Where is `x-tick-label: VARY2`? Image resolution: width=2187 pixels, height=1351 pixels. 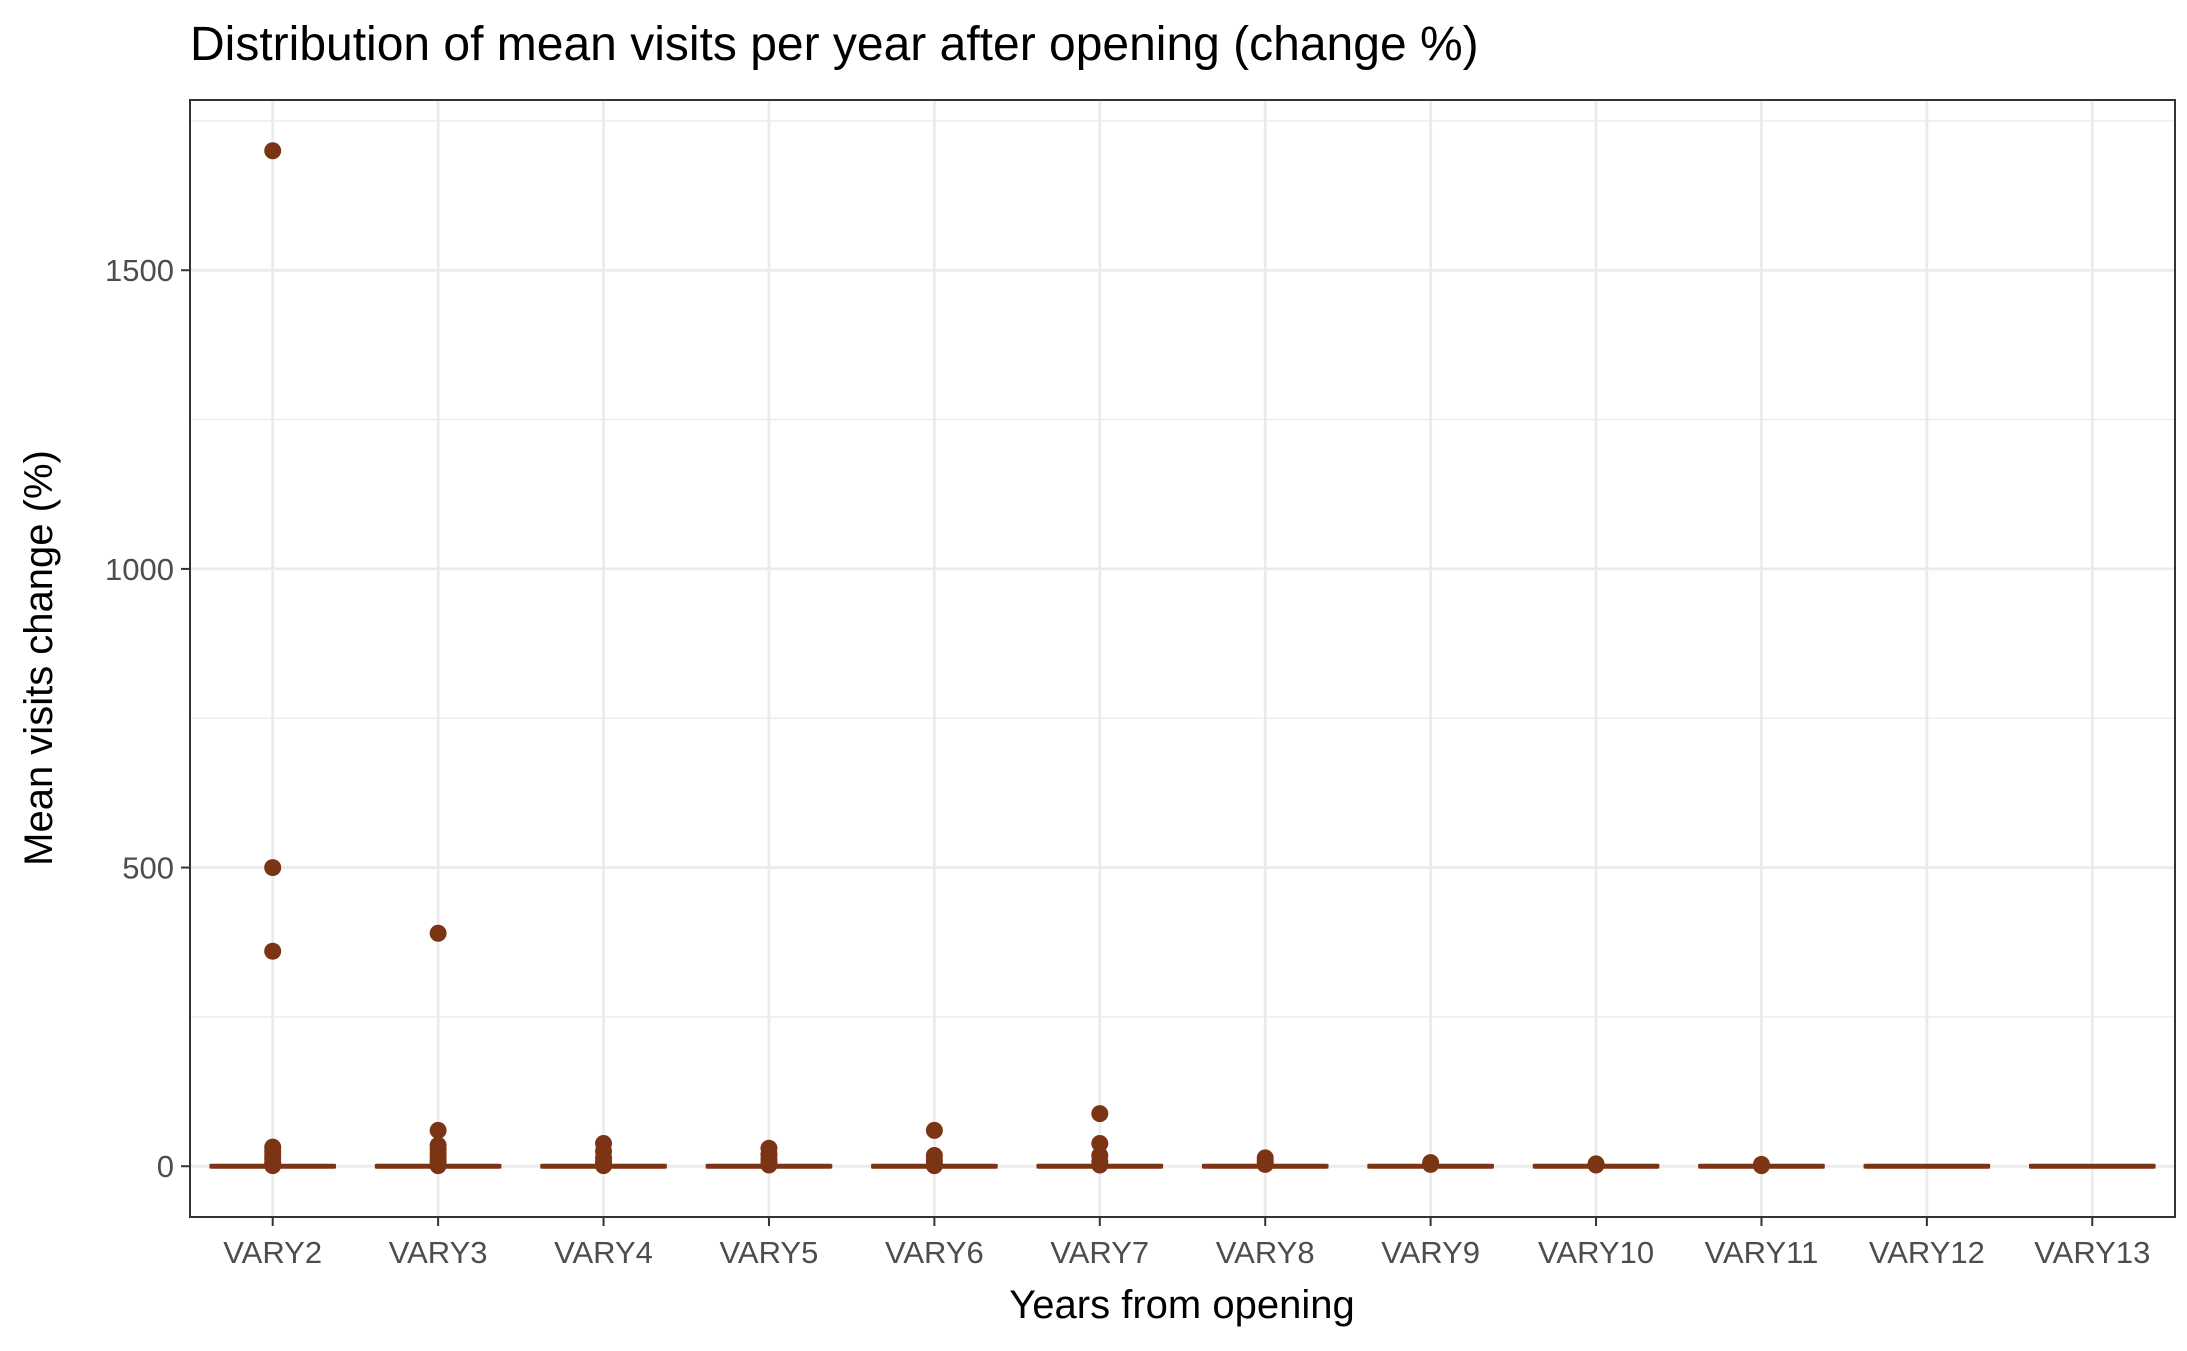
x-tick-label: VARY2 is located at coordinates (272, 1252).